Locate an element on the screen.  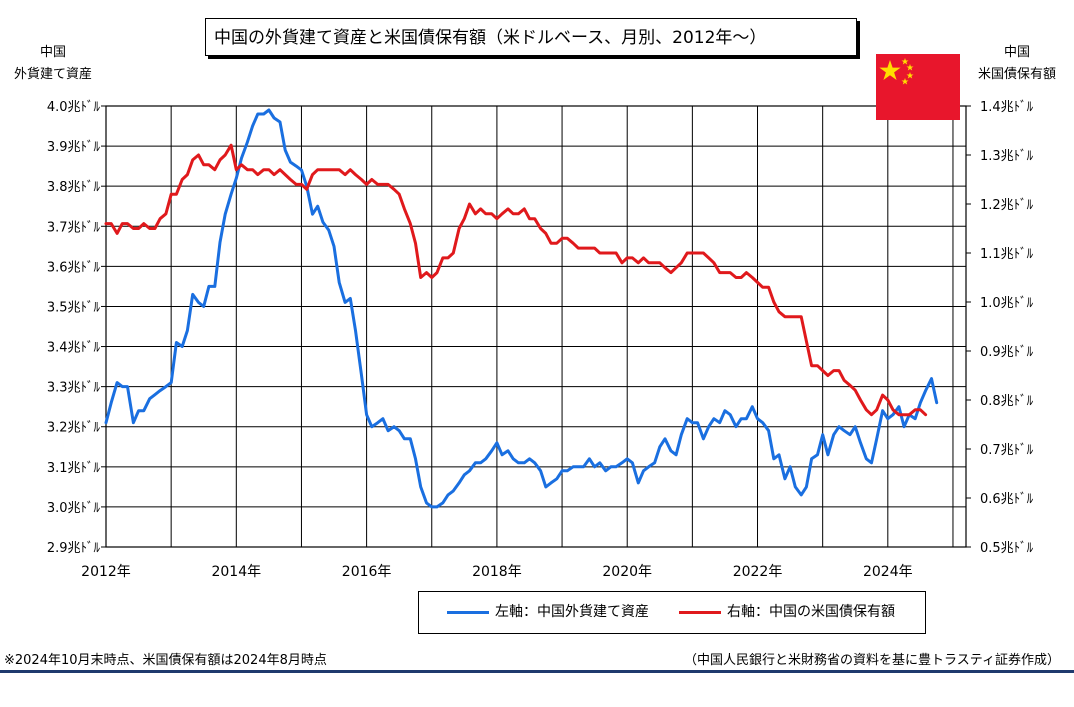
left-tick-label: 3.2兆ﾄﾞﾙ is located at coordinates (74, 428).